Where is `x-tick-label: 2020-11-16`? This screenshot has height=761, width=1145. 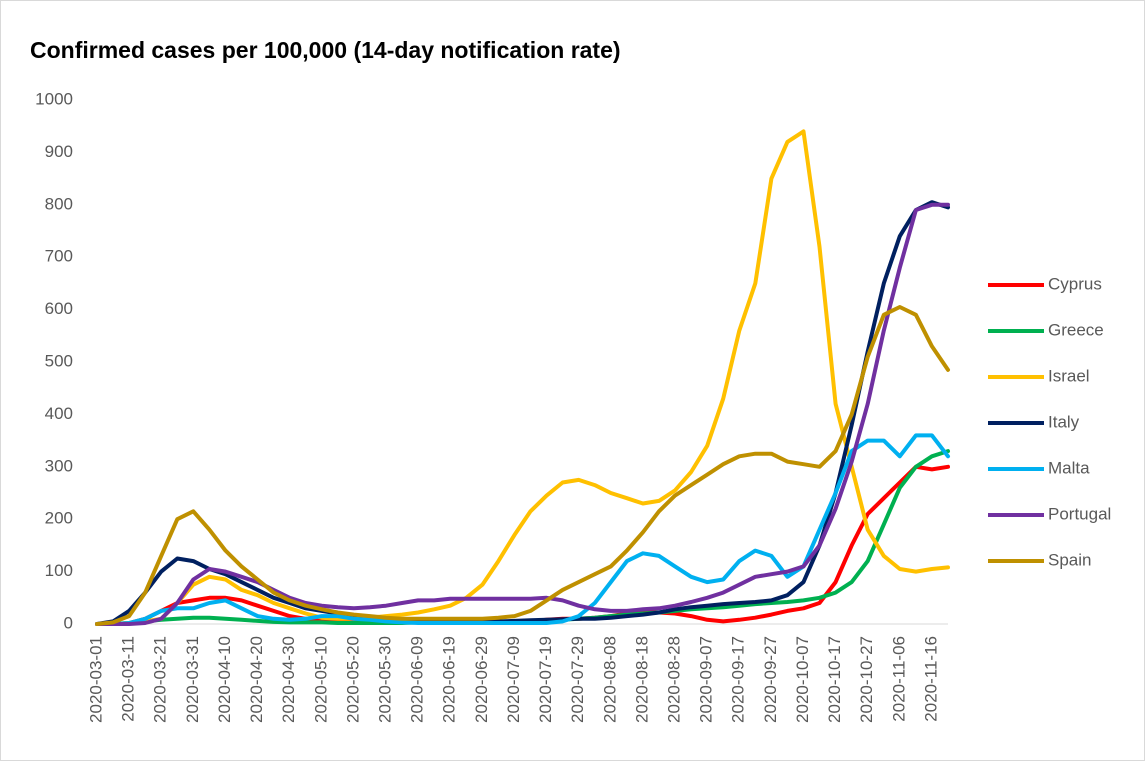 x-tick-label: 2020-11-16 is located at coordinates (930, 679).